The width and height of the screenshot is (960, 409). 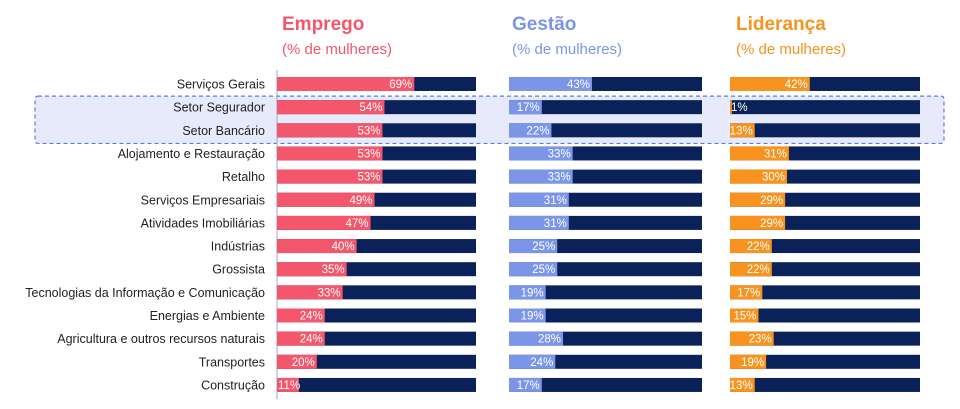 I want to click on category-label: Serviços Empresariais, so click(x=203, y=200).